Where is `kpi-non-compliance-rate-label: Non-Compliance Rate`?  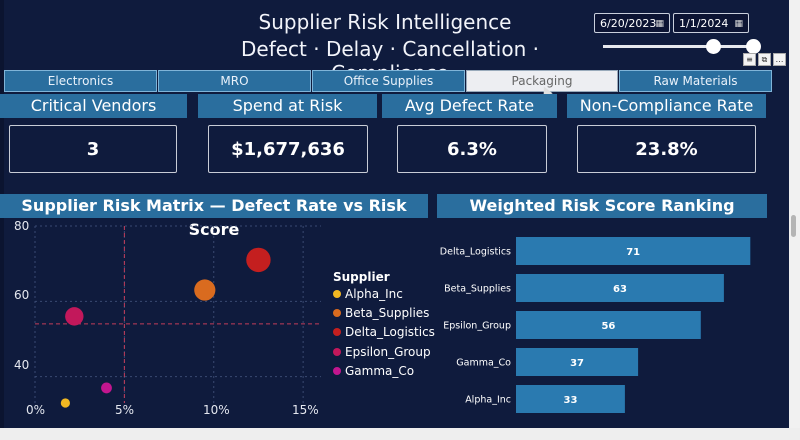 kpi-non-compliance-rate-label: Non-Compliance Rate is located at coordinates (666, 106).